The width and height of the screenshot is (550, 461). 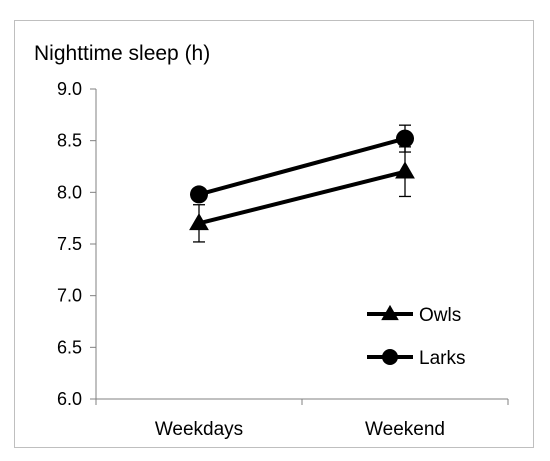 What do you see at coordinates (390, 312) in the screenshot?
I see `legend-marker-owls` at bounding box center [390, 312].